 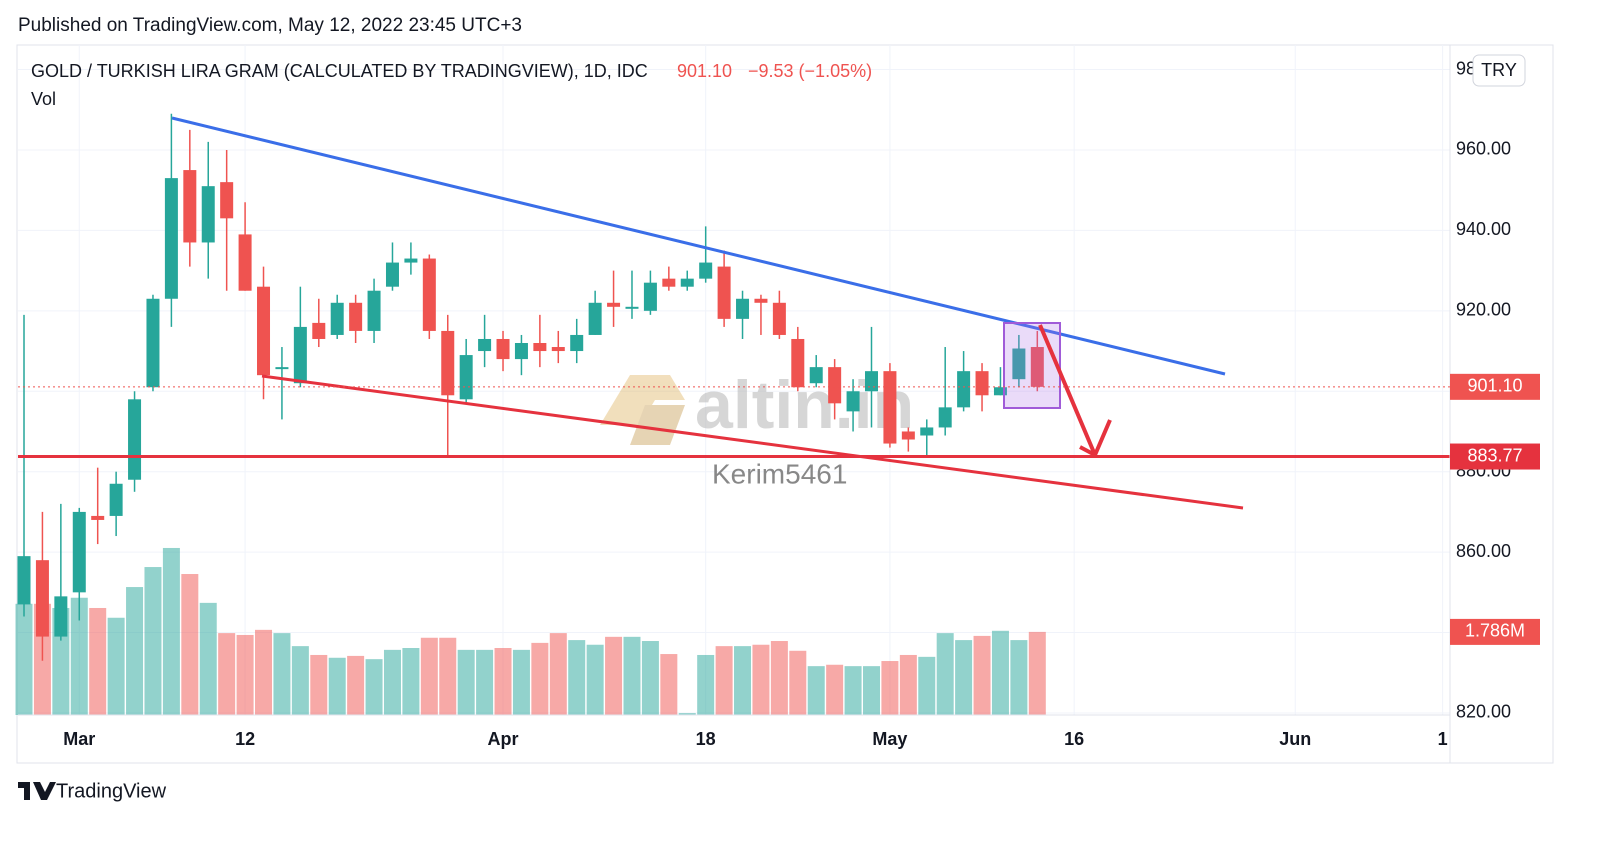 What do you see at coordinates (503, 739) in the screenshot?
I see `x-tick-label: Apr` at bounding box center [503, 739].